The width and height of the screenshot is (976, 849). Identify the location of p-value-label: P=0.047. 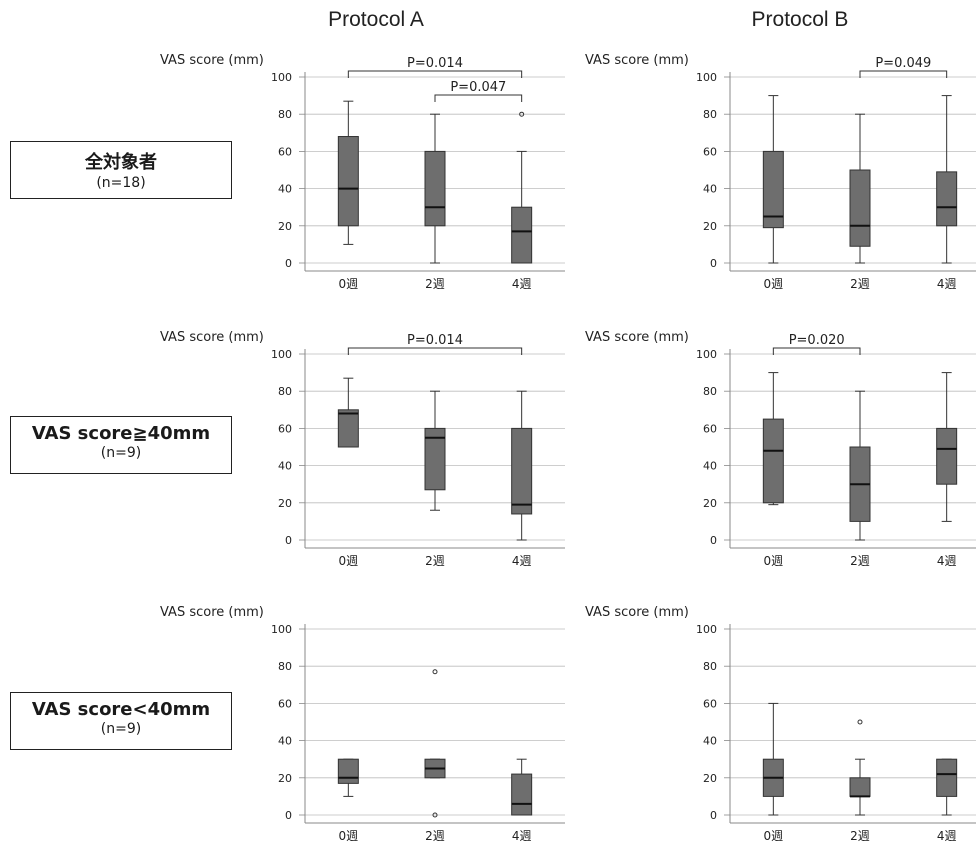
(478, 87).